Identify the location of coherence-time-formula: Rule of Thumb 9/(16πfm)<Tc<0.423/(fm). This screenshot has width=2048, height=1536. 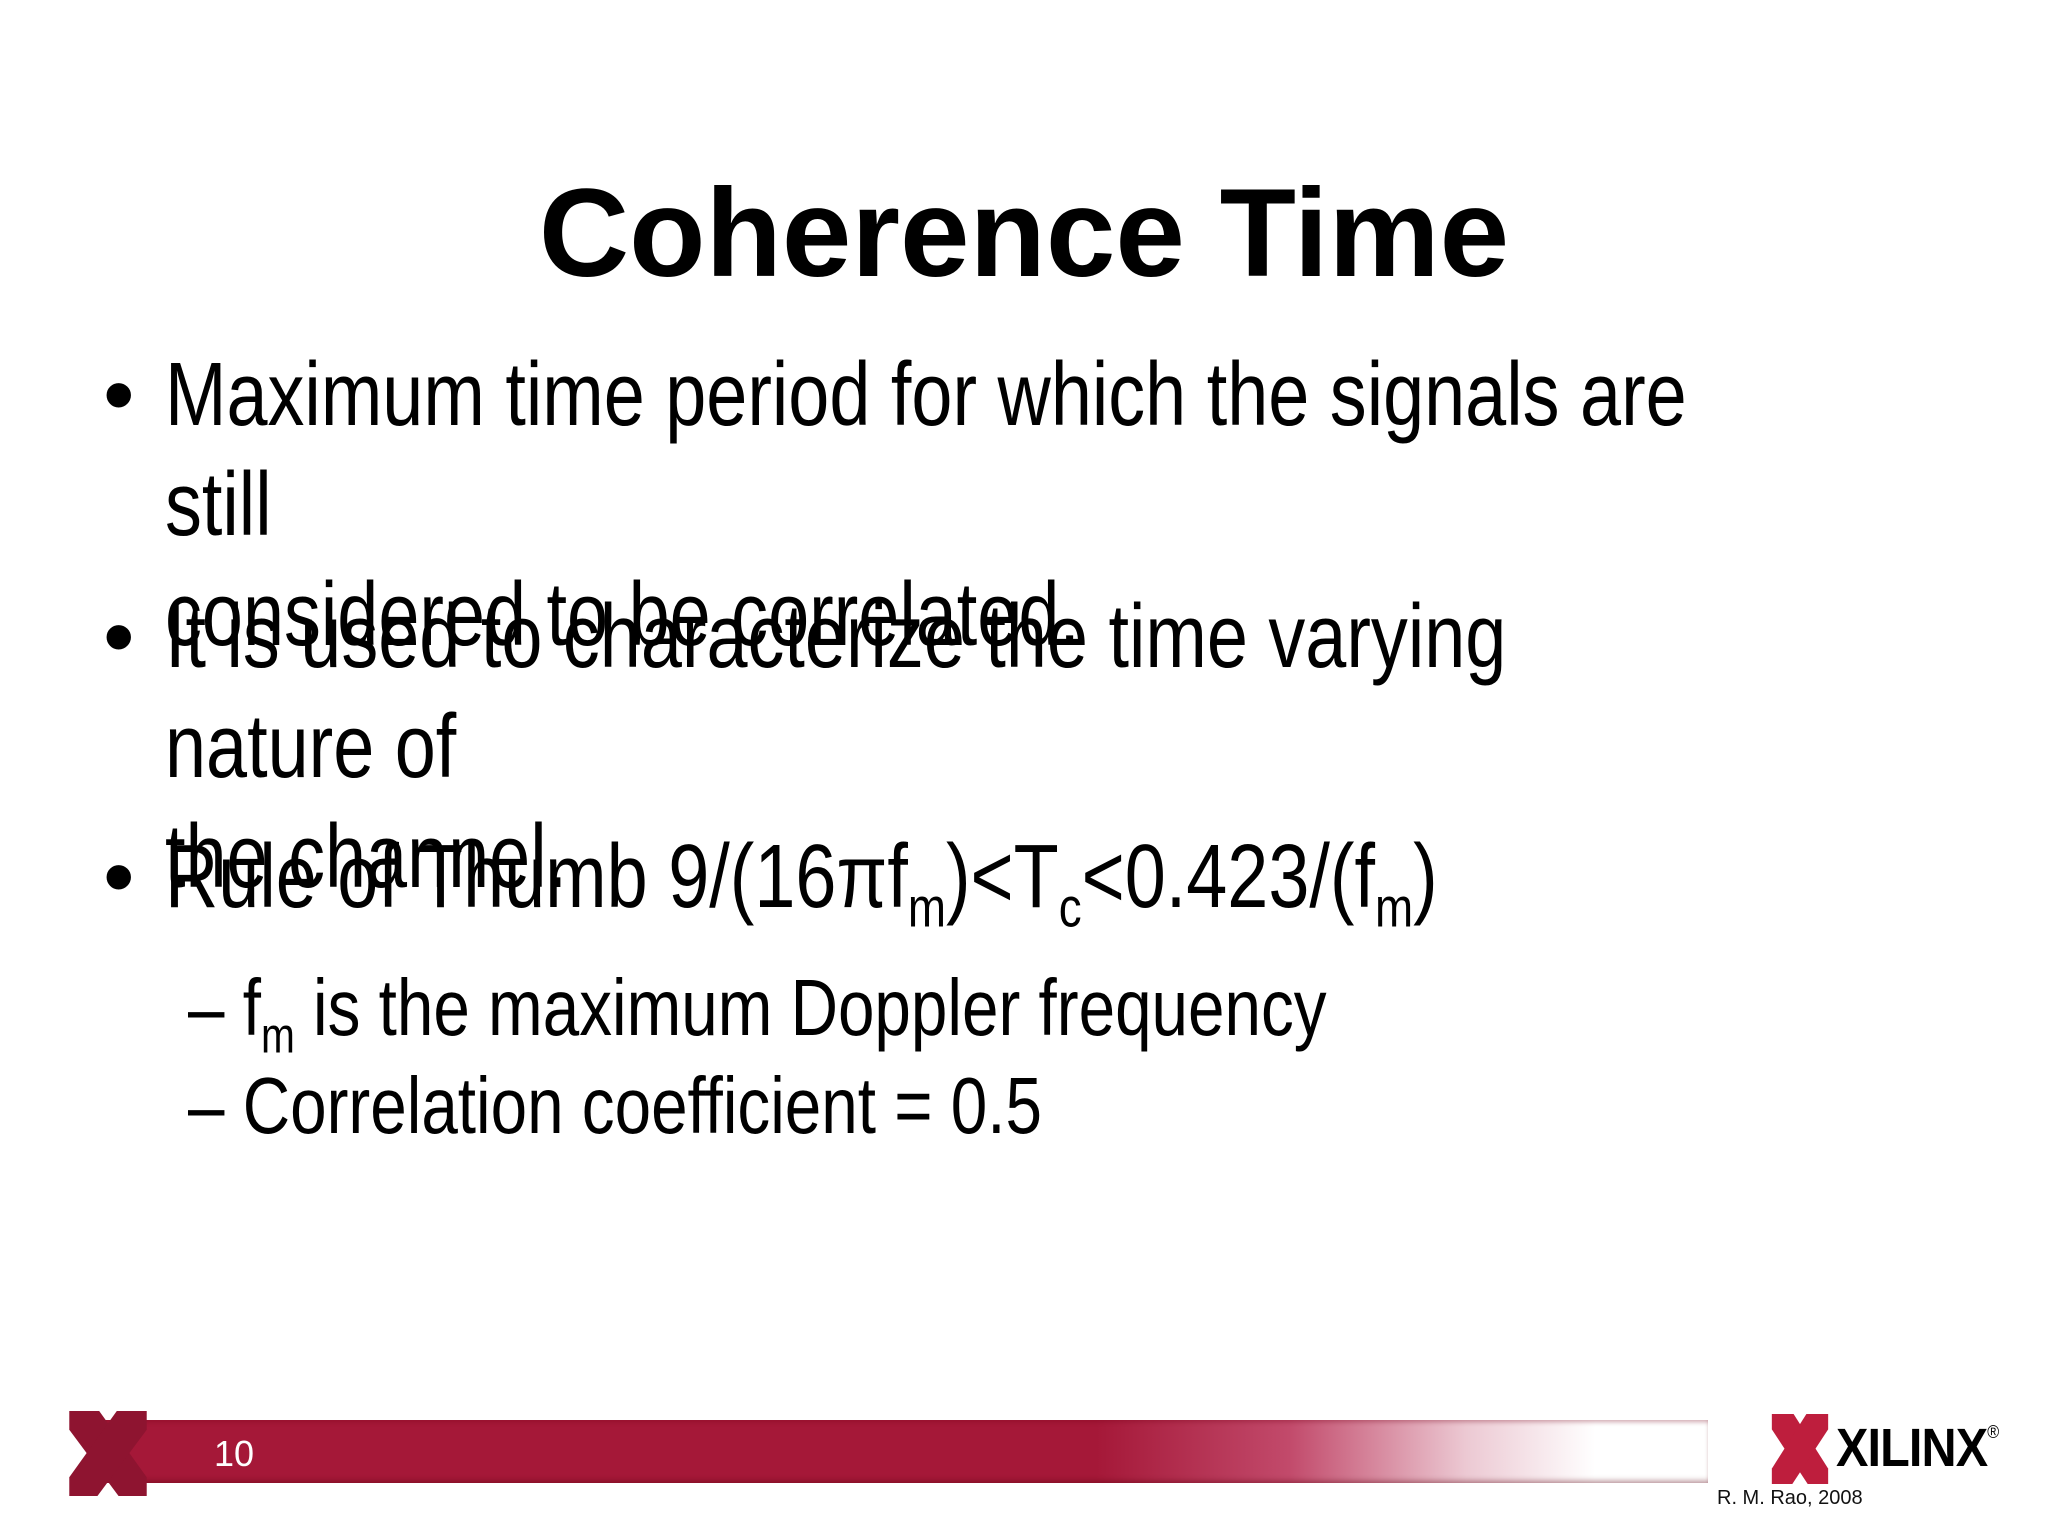
(801, 883).